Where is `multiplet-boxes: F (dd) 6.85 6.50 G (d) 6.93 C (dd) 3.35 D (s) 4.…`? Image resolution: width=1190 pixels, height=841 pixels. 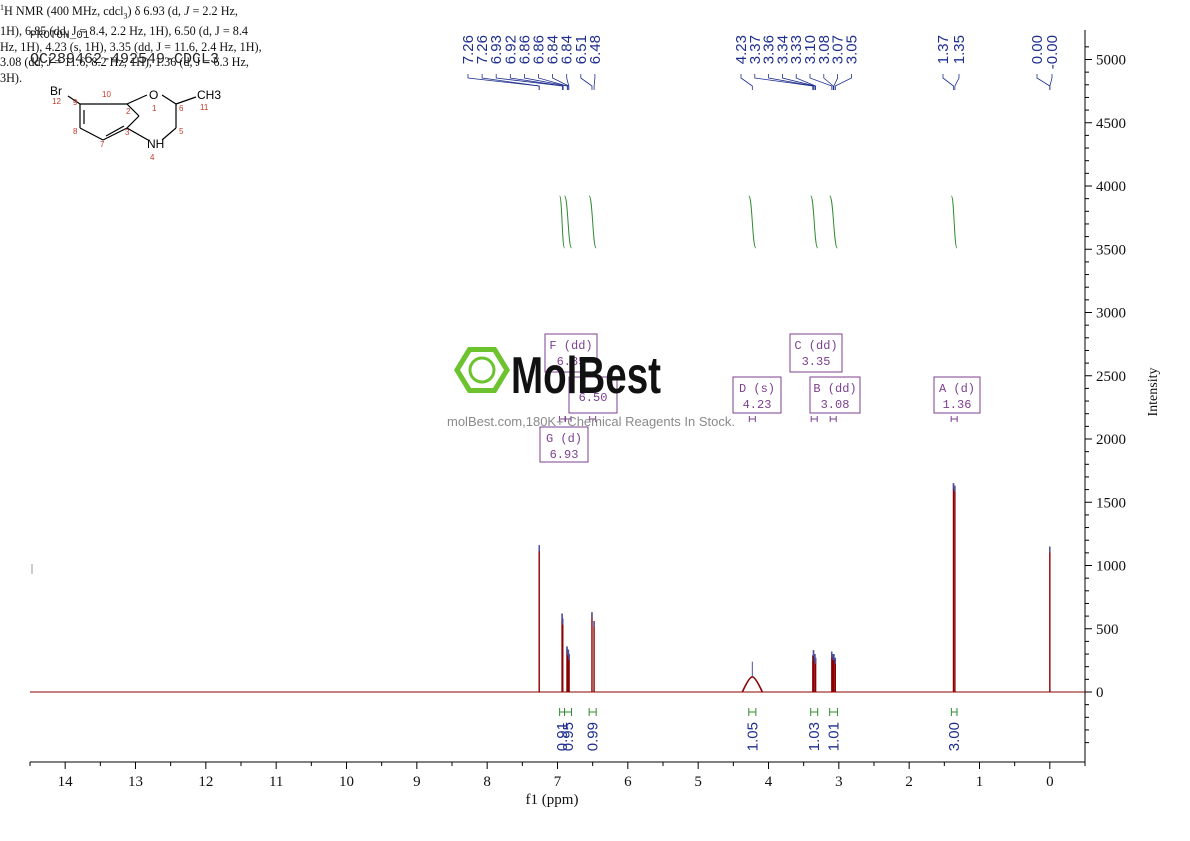
multiplet-boxes: F (dd) 6.85 6.50 G (d) 6.93 C (dd) 3.35 D (s) 4.… is located at coordinates (760, 398).